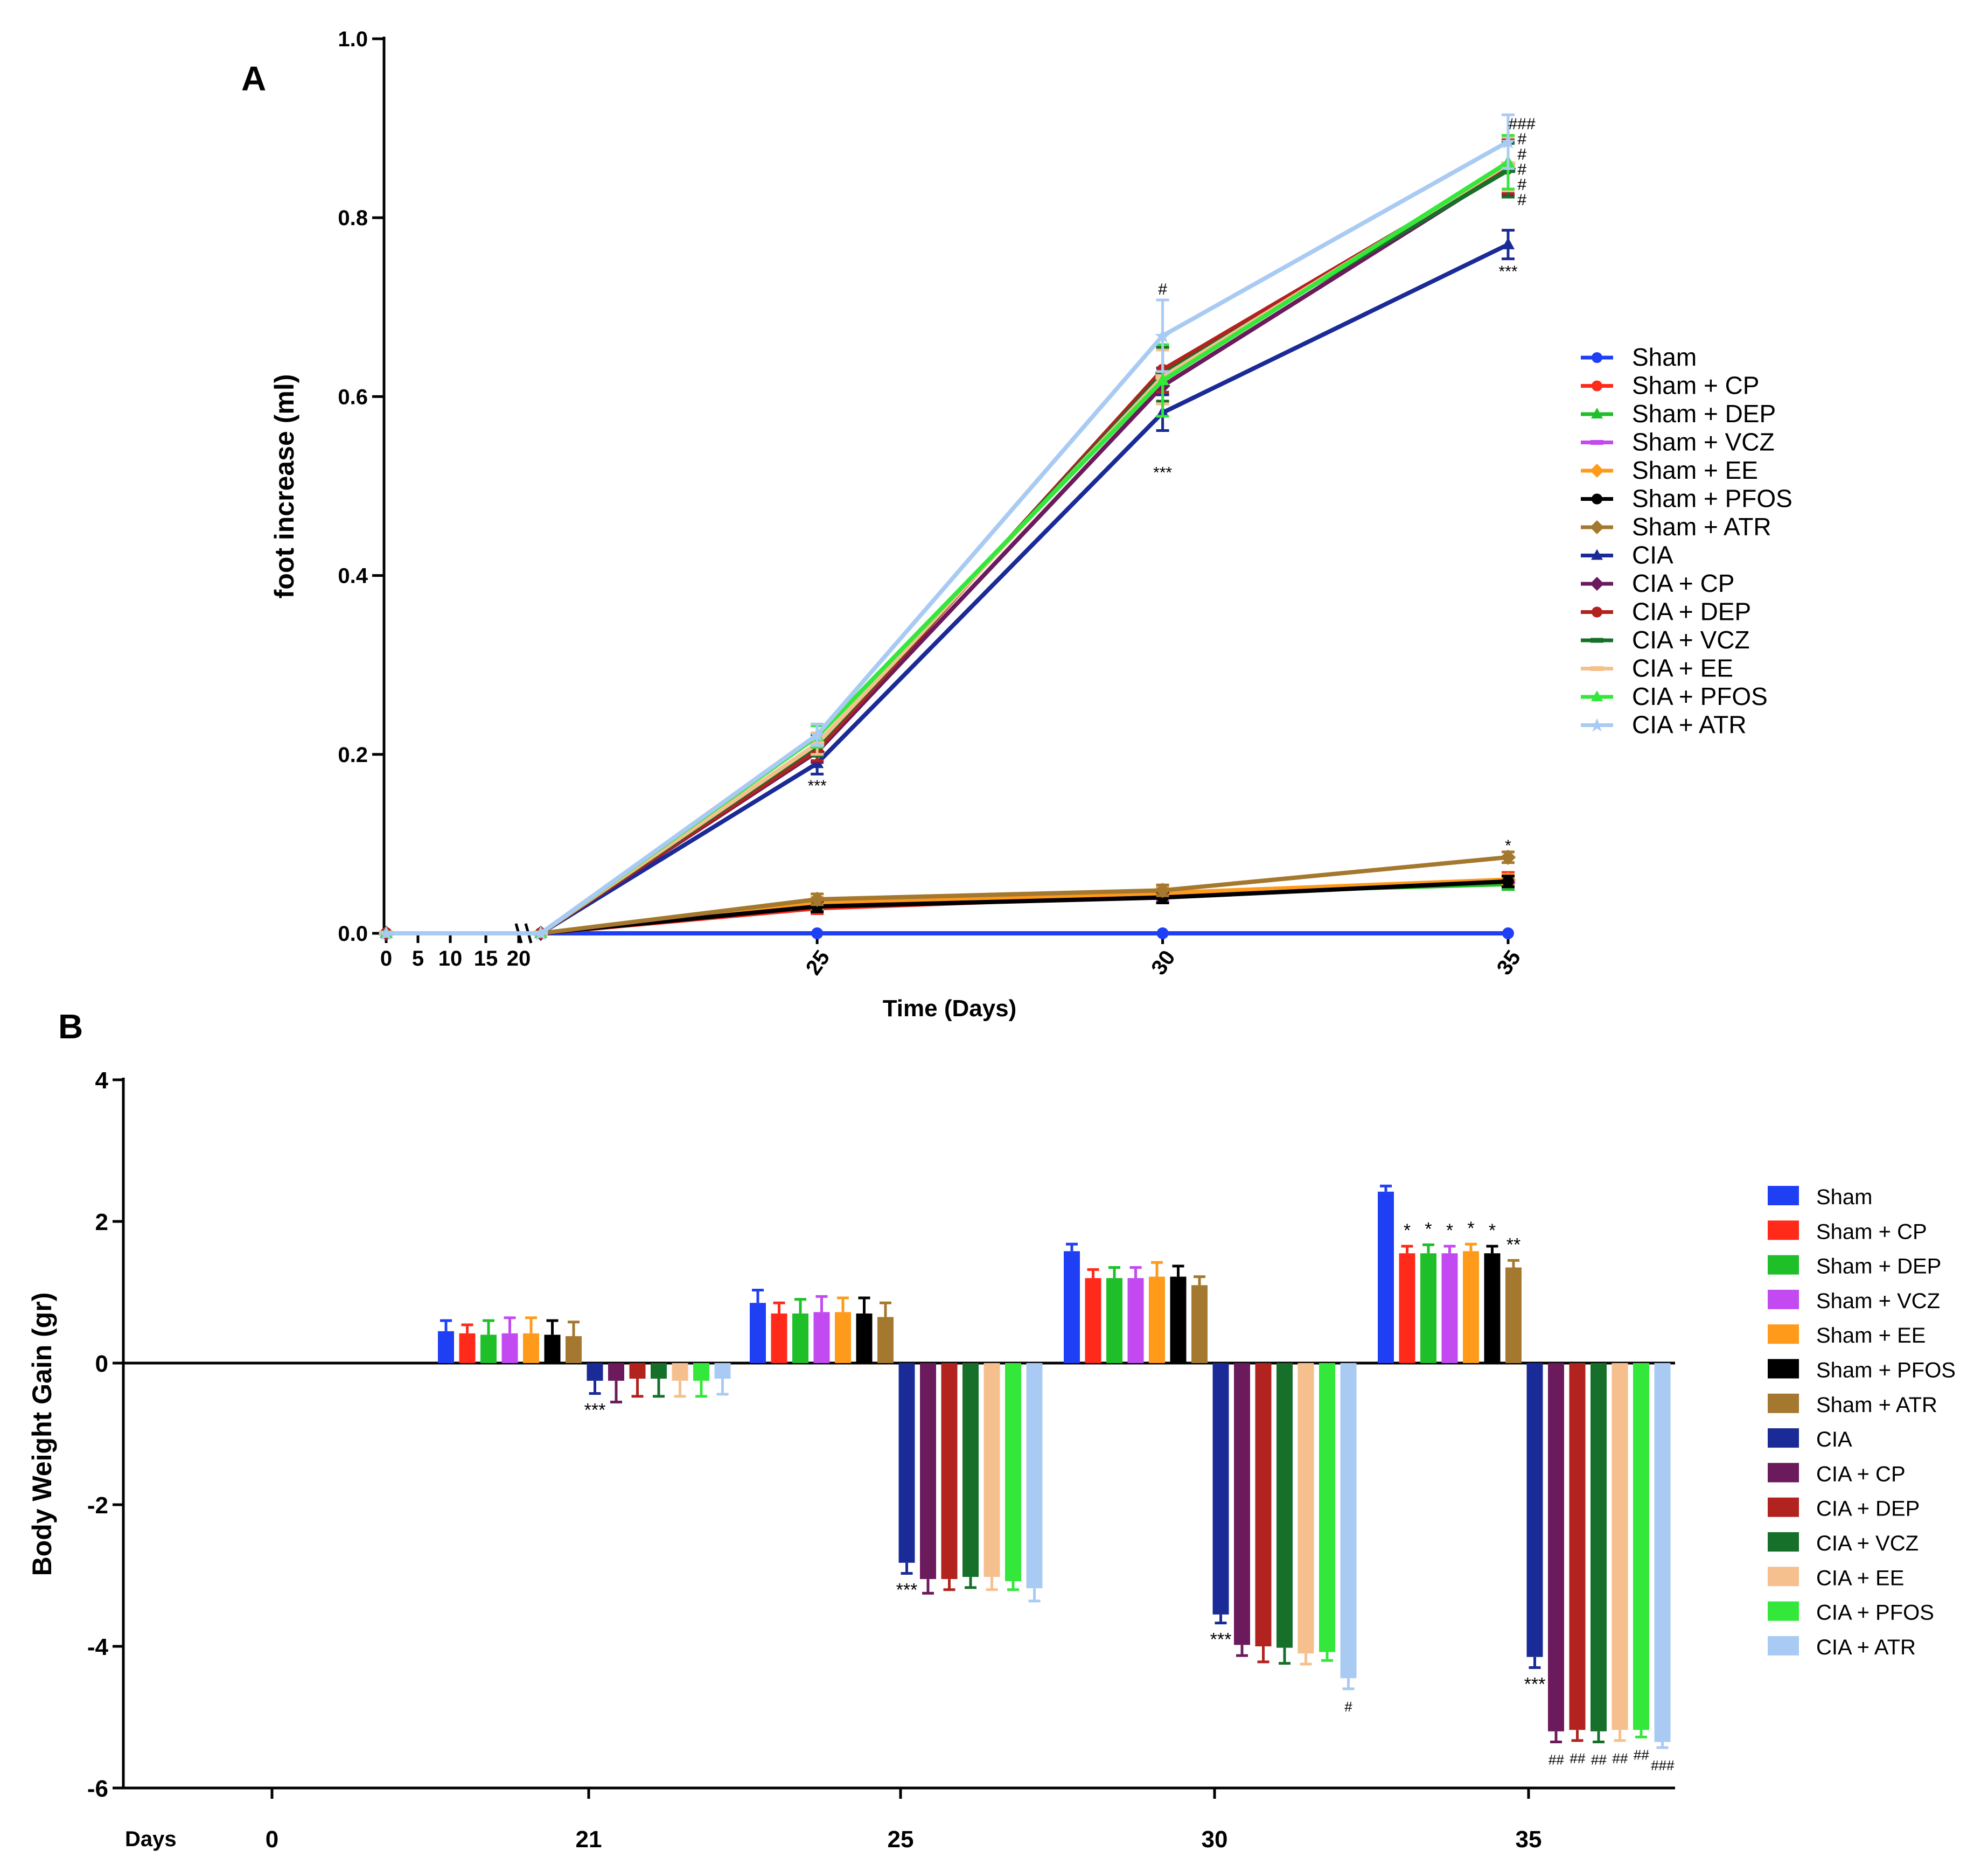  I want to click on b-legend-label: CIA + CP, so click(1861, 1474).